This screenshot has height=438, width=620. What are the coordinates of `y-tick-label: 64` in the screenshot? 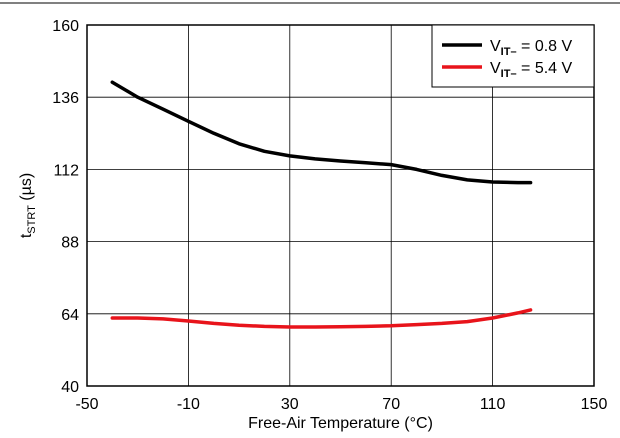 It's located at (70, 315).